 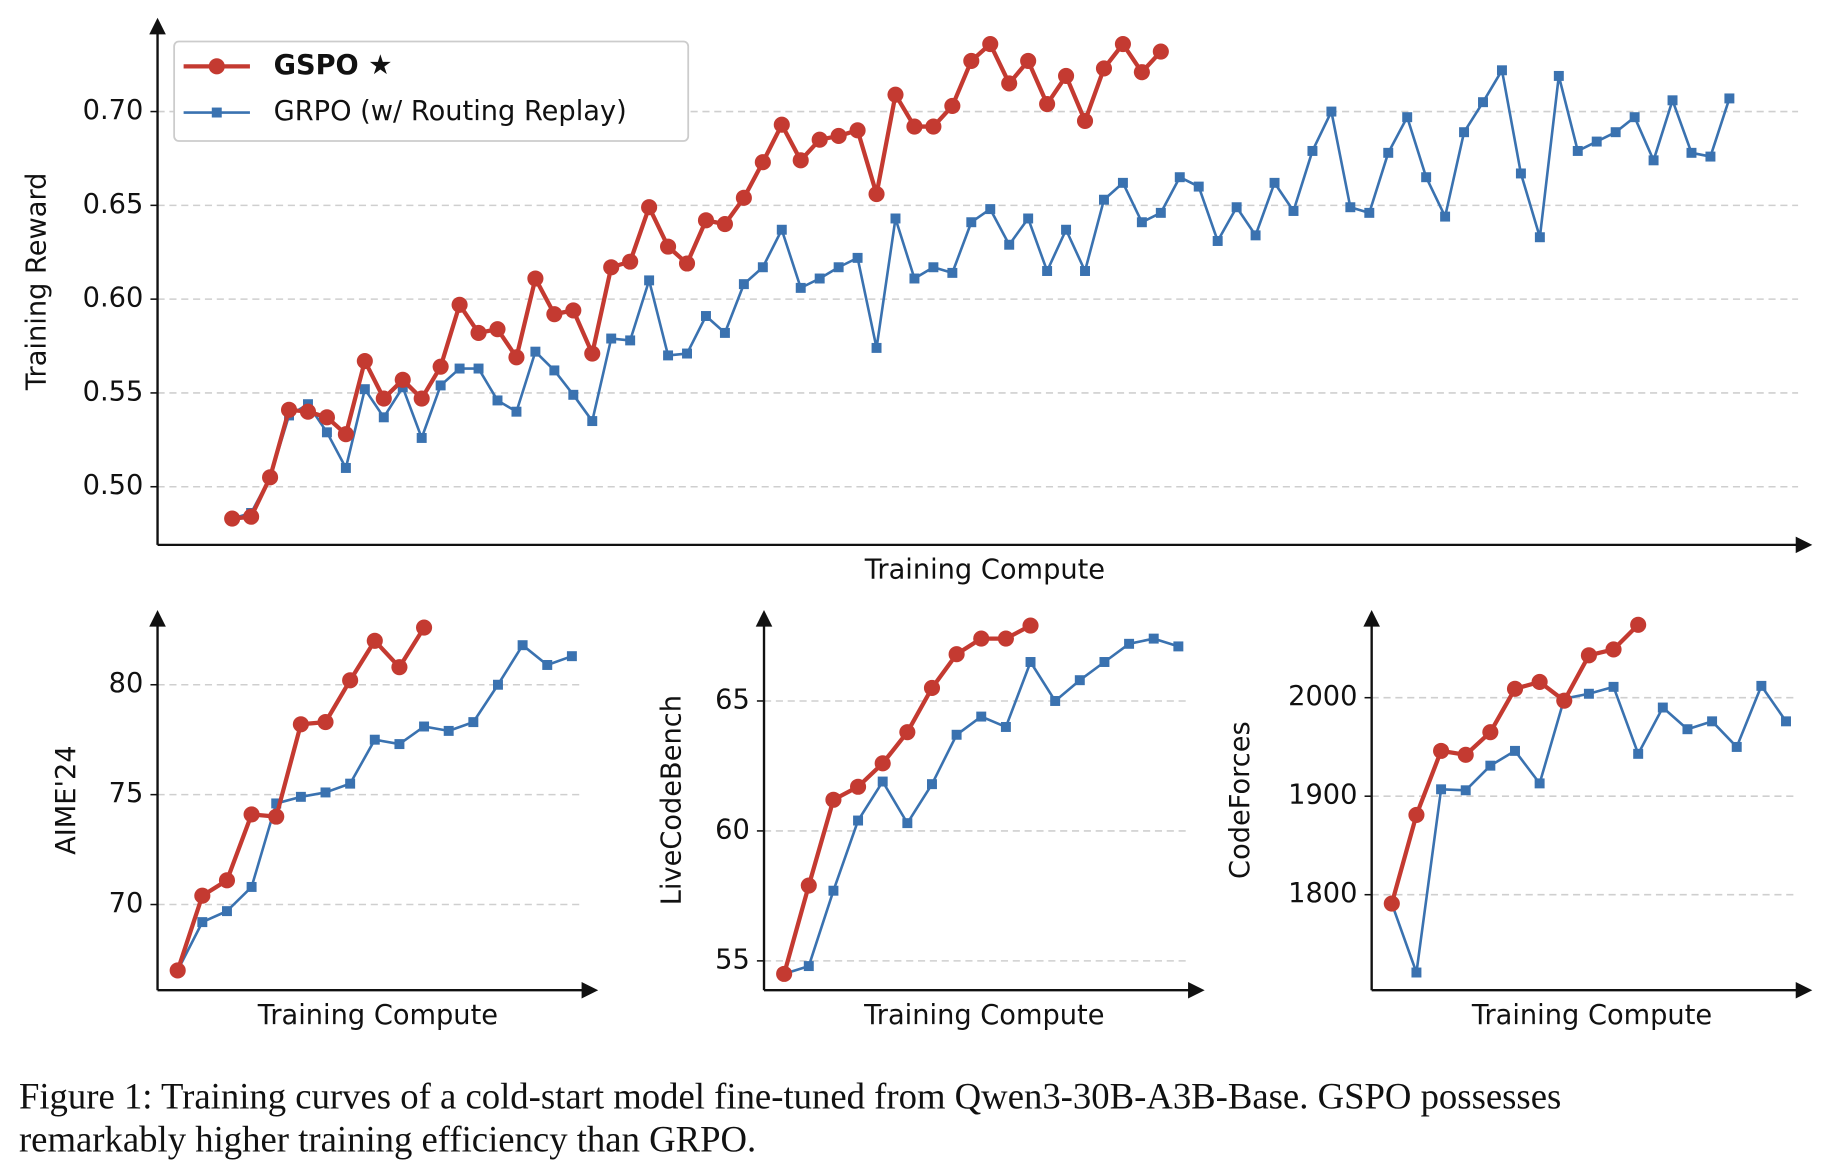 What do you see at coordinates (113, 391) in the screenshot?
I see `y-tick-label: 0.55` at bounding box center [113, 391].